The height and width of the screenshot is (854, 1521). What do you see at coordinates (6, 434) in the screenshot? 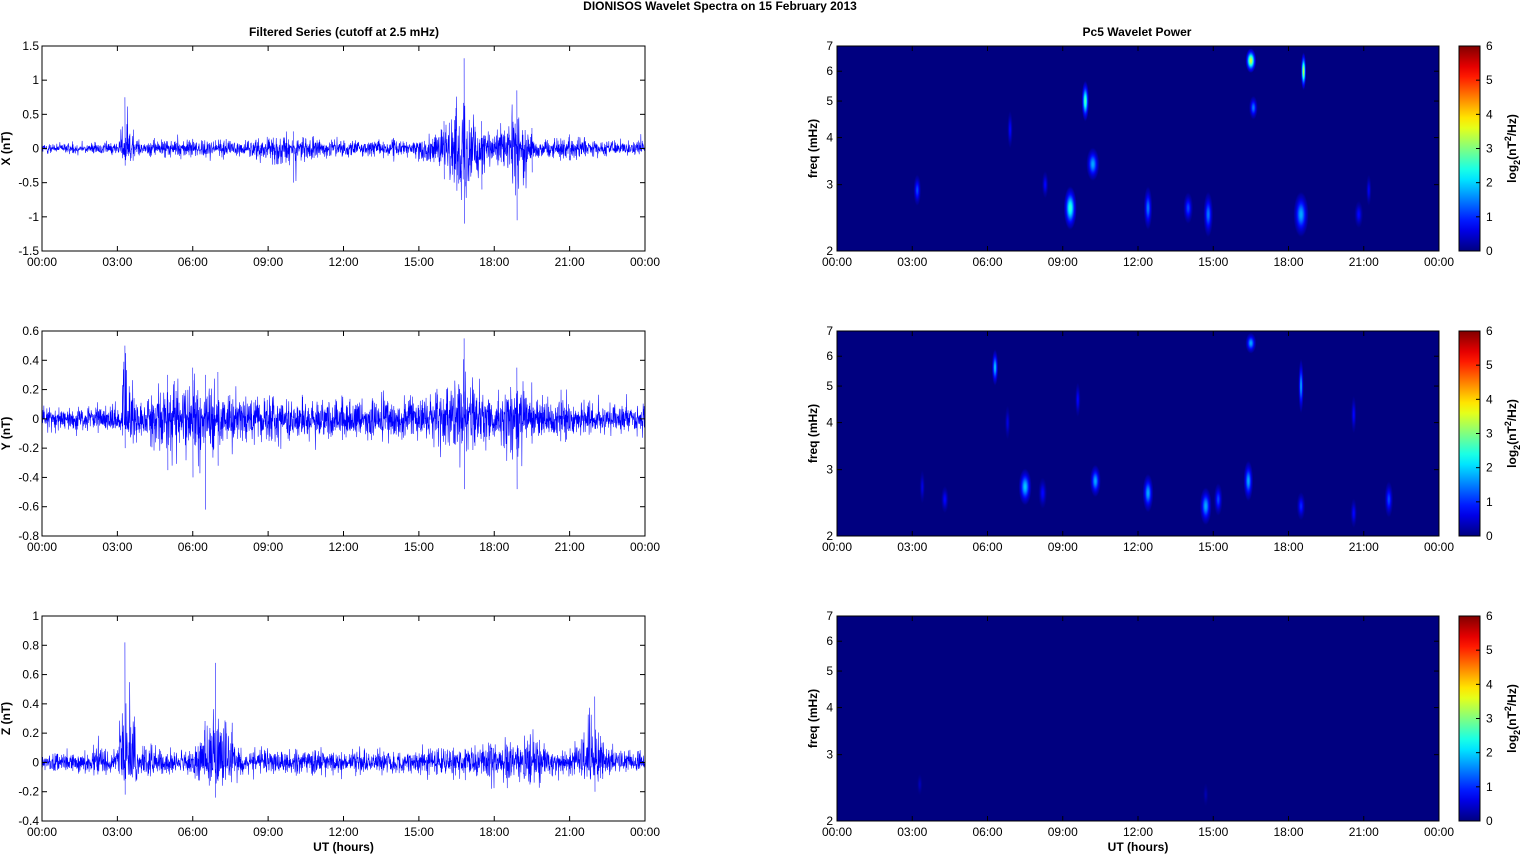
I see `series-y-ylabel: Y (nT)` at bounding box center [6, 434].